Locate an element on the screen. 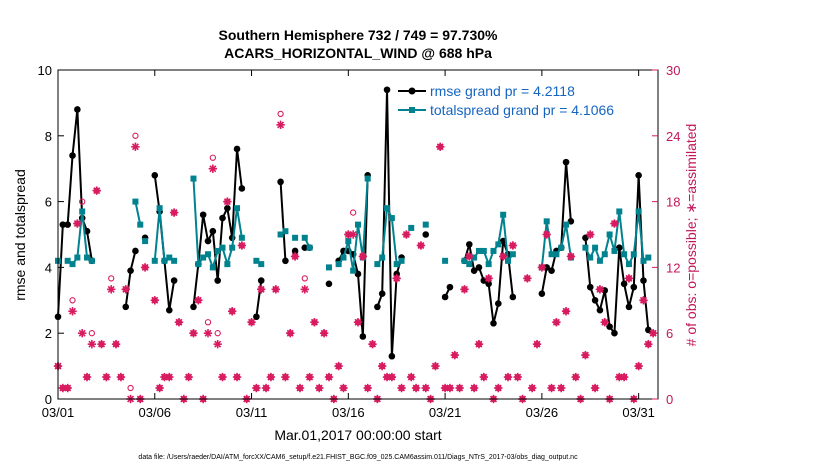 The height and width of the screenshot is (470, 830). y-tick-label: 10 is located at coordinates (45, 70).